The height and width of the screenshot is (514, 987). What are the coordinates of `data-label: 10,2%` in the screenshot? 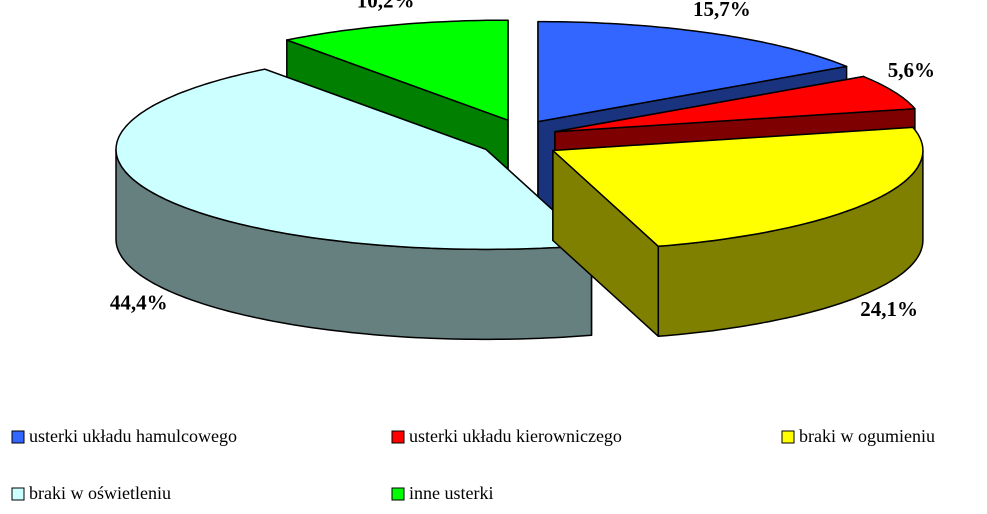 It's located at (386, 6).